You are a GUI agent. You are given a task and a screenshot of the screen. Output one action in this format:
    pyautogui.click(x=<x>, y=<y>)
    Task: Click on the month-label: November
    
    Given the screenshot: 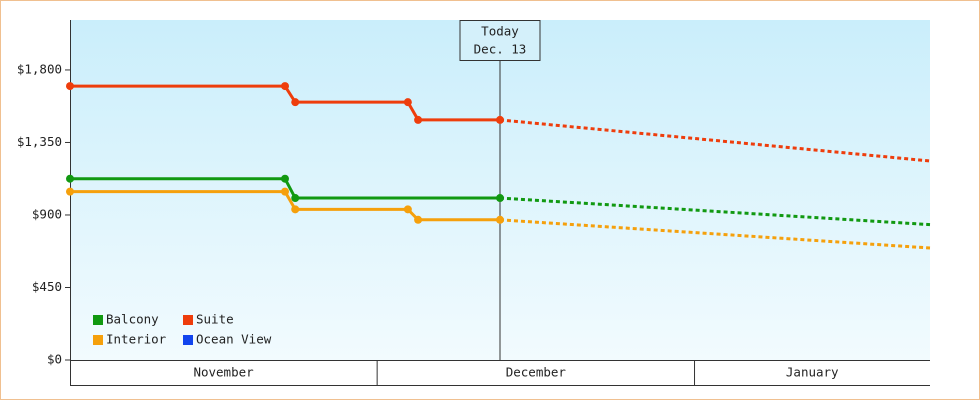 What is the action you would take?
    pyautogui.click(x=223, y=372)
    